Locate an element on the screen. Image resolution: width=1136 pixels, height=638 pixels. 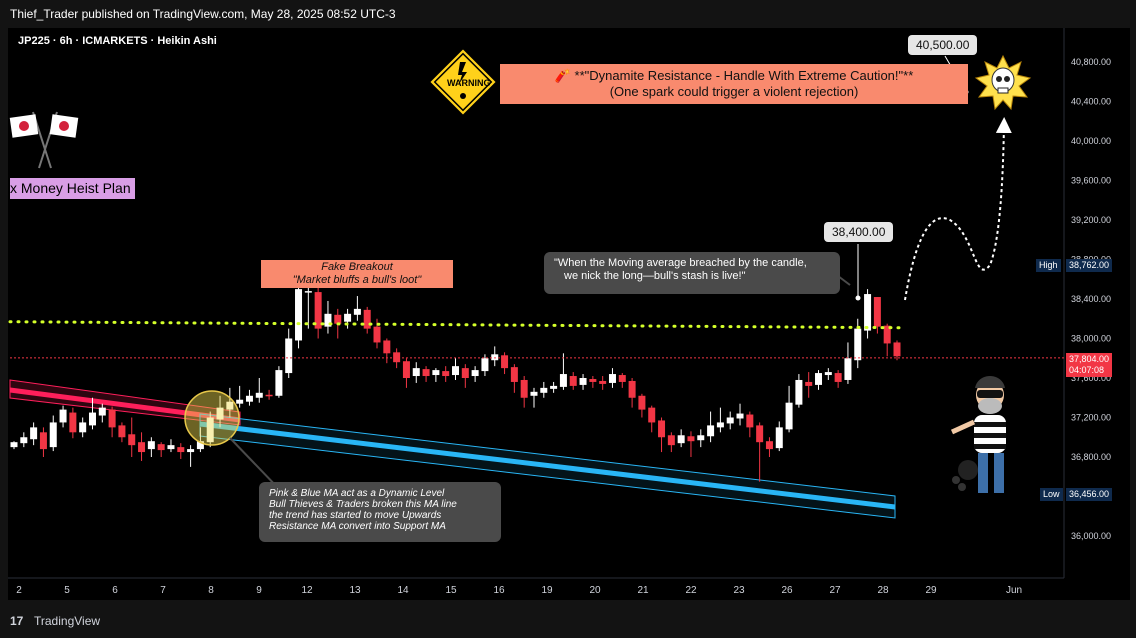
pink-blue-note-line3: the trend has started to move Upwards is located at coordinates (355, 515).